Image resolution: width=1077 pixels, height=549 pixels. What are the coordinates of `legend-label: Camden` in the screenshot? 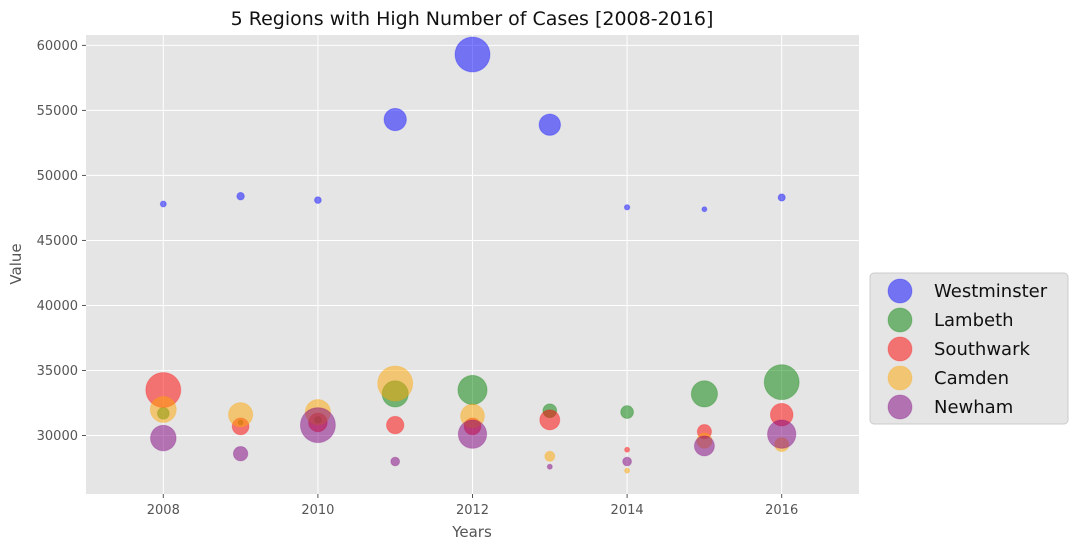 It's located at (971, 378).